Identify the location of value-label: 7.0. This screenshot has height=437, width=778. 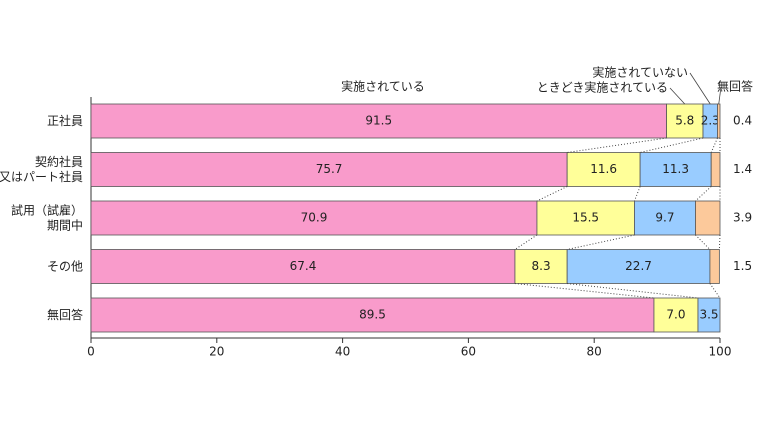
(675, 315).